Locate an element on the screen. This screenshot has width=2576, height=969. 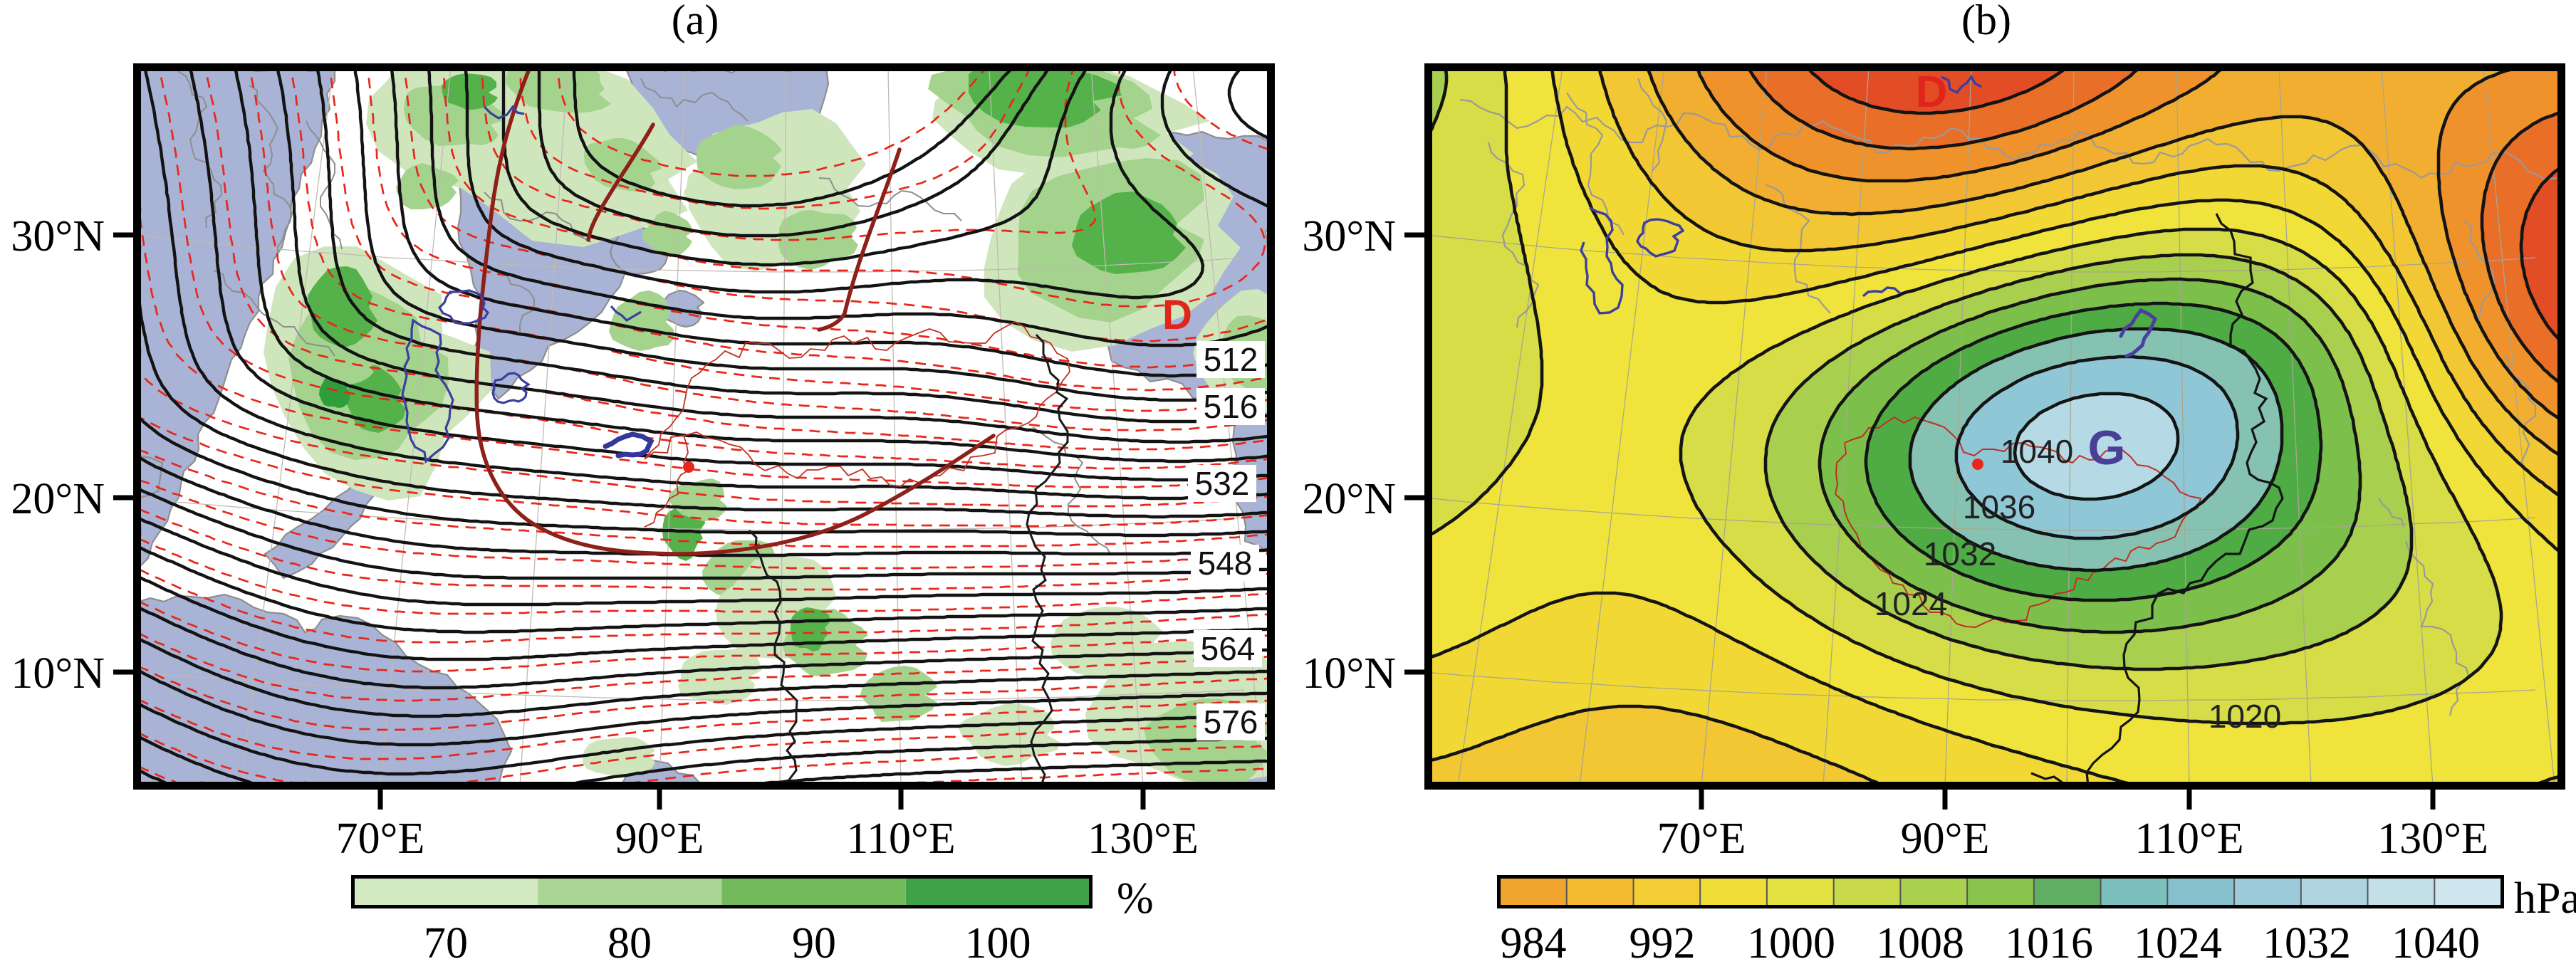
svg-text: (a) is located at coordinates (695, 21).